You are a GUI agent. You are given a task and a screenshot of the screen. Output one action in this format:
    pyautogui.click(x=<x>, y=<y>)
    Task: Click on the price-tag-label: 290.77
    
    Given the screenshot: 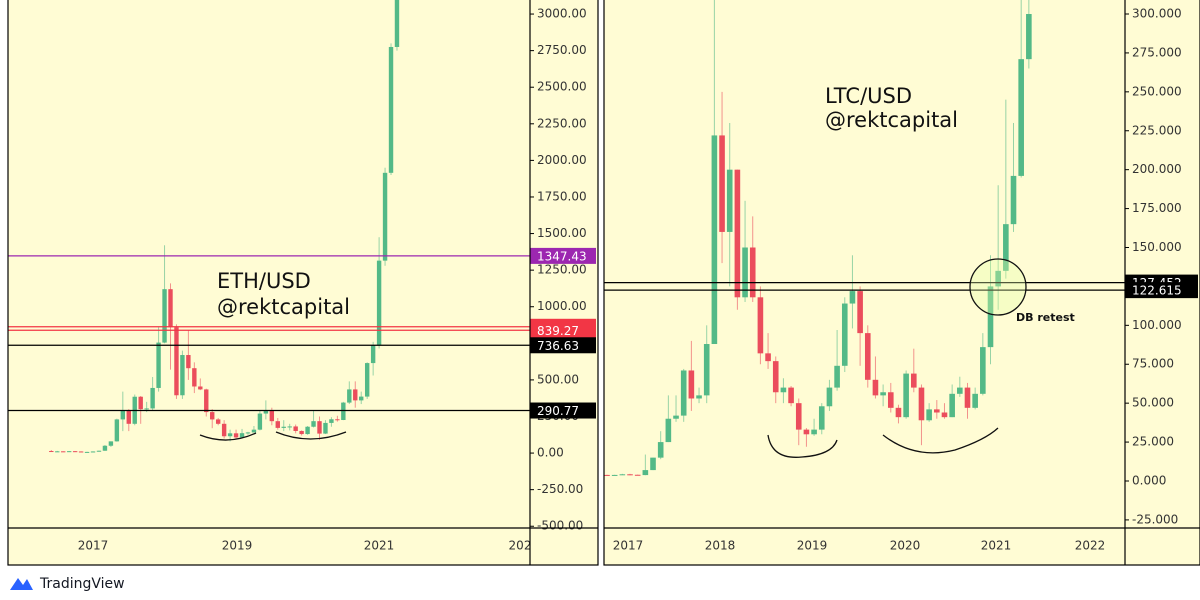 What is the action you would take?
    pyautogui.click(x=558, y=411)
    